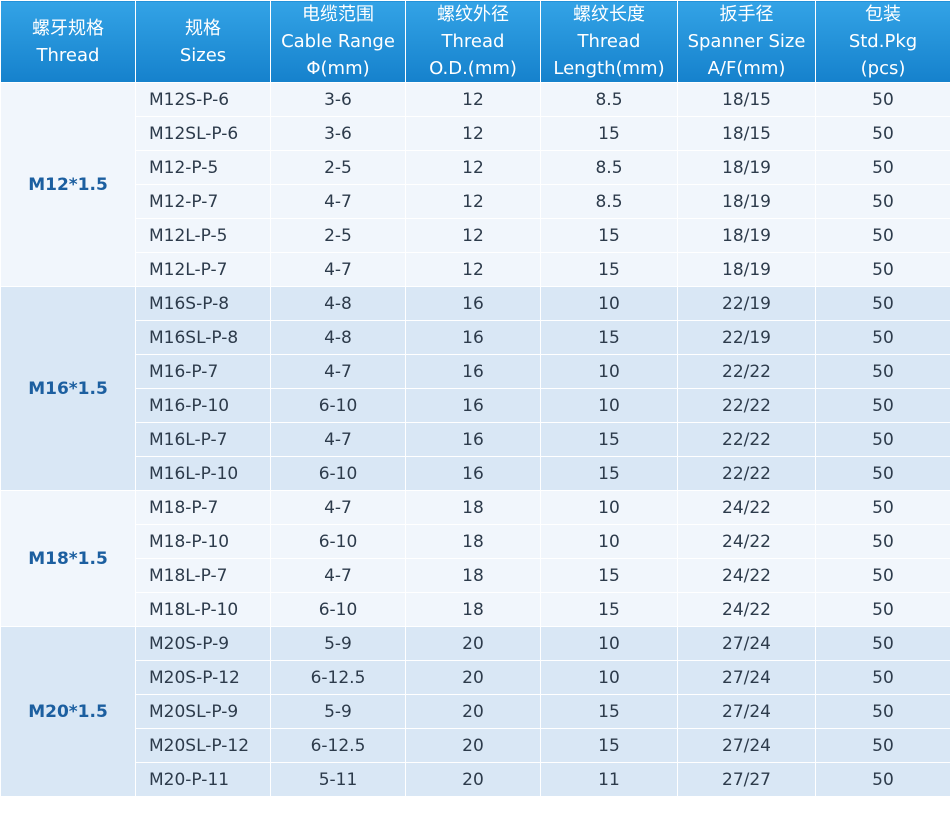 This screenshot has width=950, height=815. I want to click on table-row: M18L-P-10 6-10 18 15 24/22 50, so click(475, 609).